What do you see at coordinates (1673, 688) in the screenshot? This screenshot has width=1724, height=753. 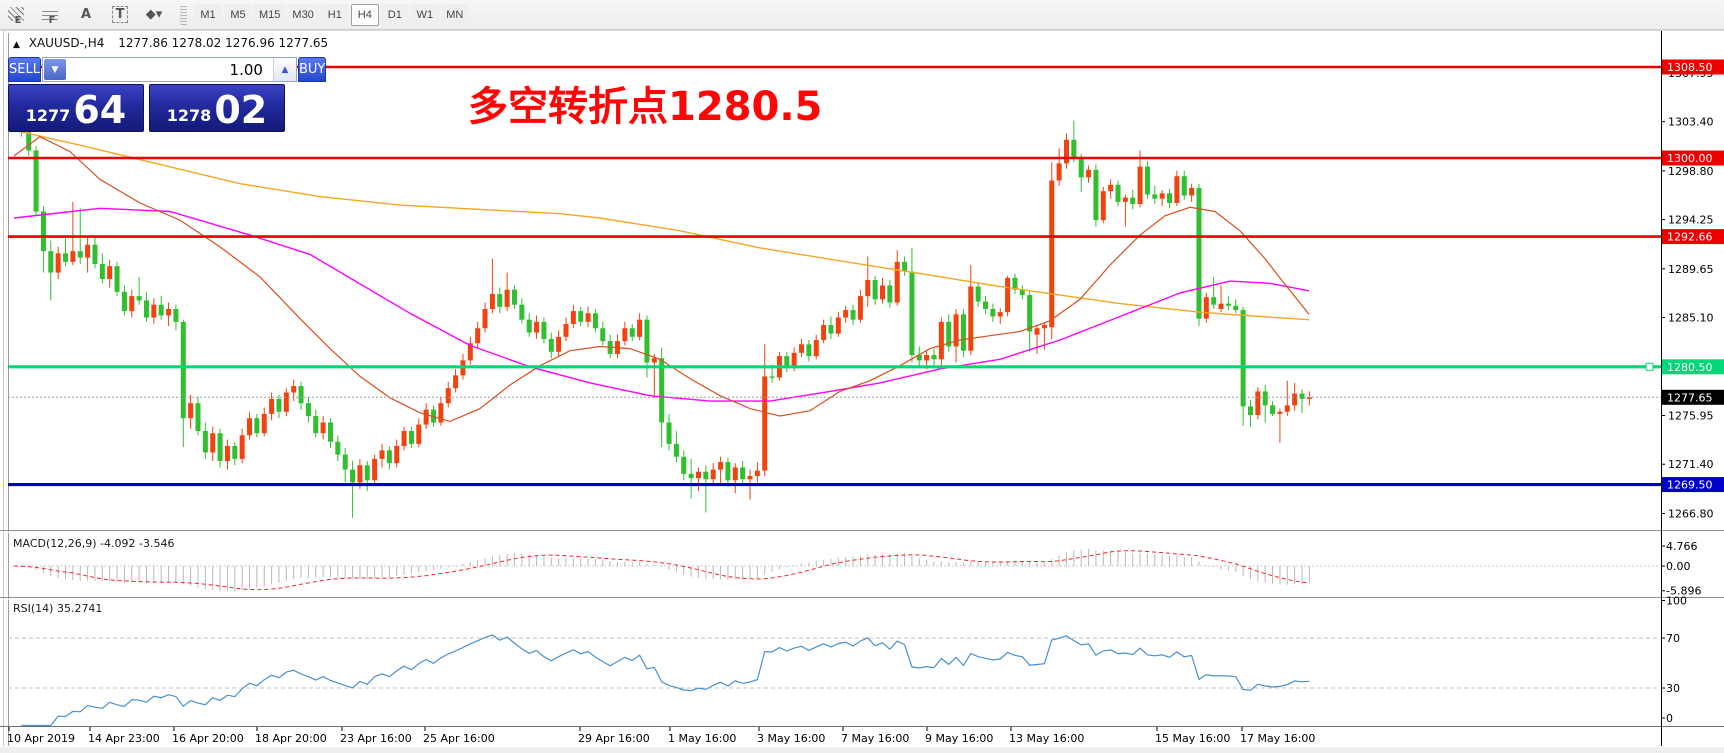 I see `rsi-axis-label: 30` at bounding box center [1673, 688].